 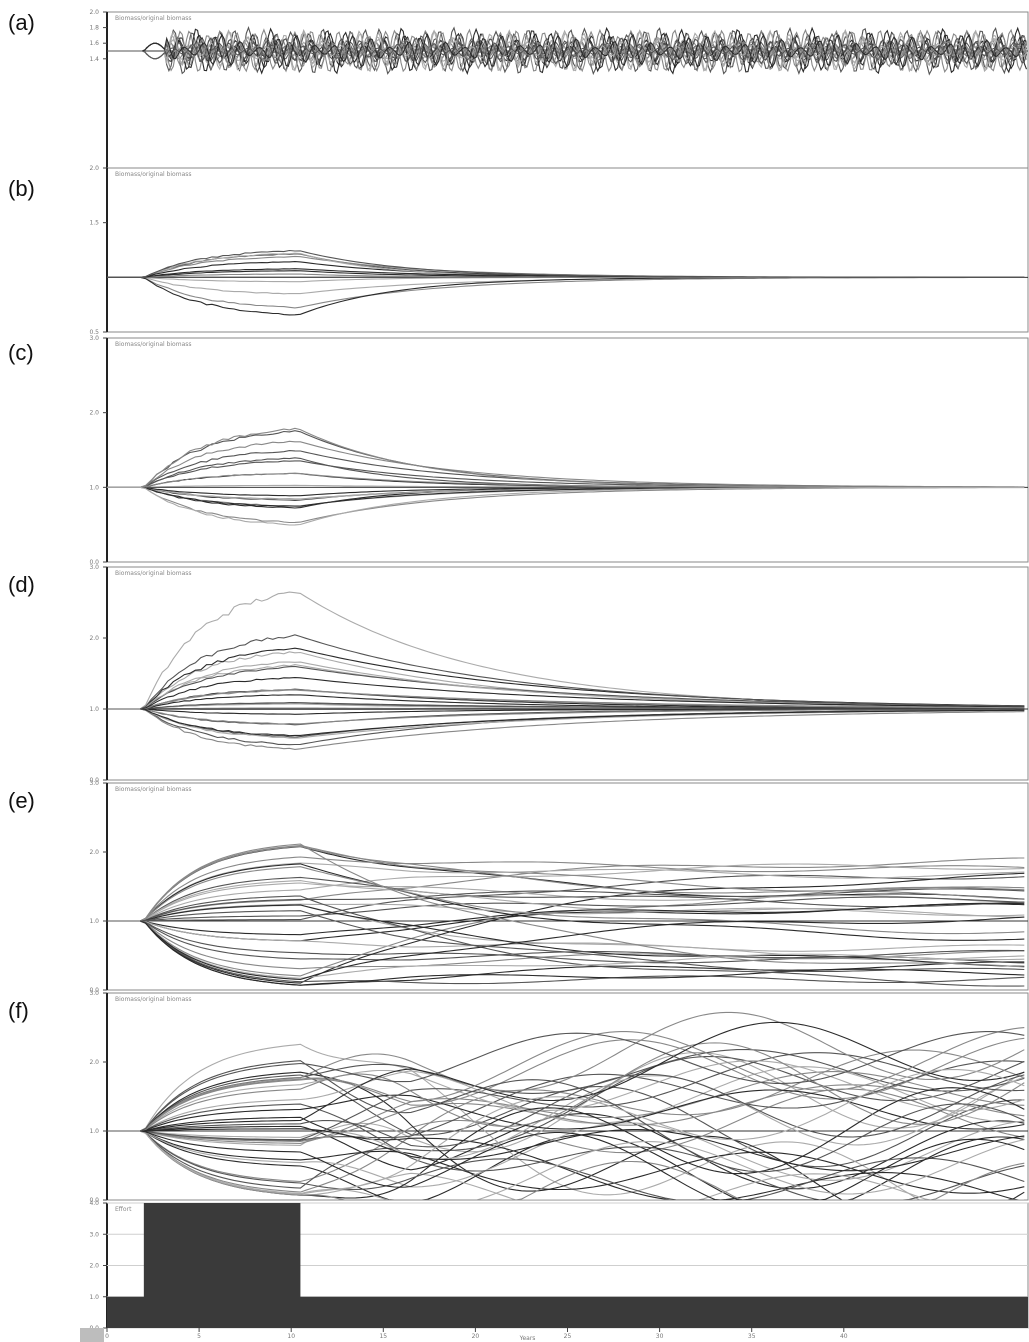 What do you see at coordinates (527, 1338) in the screenshot?
I see `x-axis-label: Years` at bounding box center [527, 1338].